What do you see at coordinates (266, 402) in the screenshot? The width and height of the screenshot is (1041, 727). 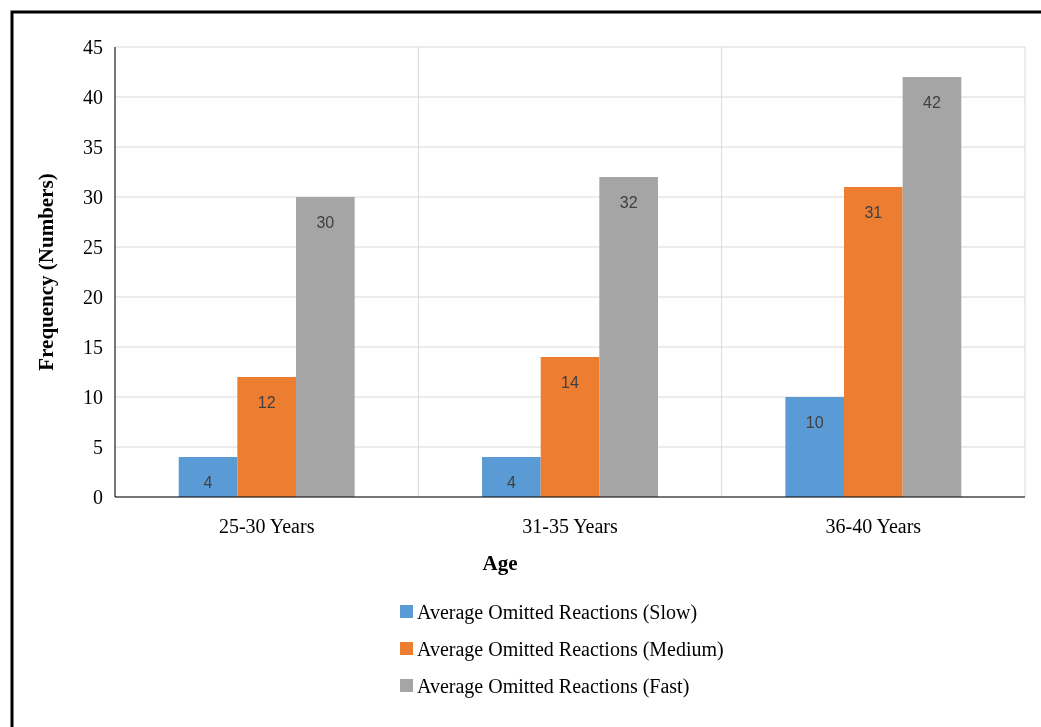 I see `data-label: 12` at bounding box center [266, 402].